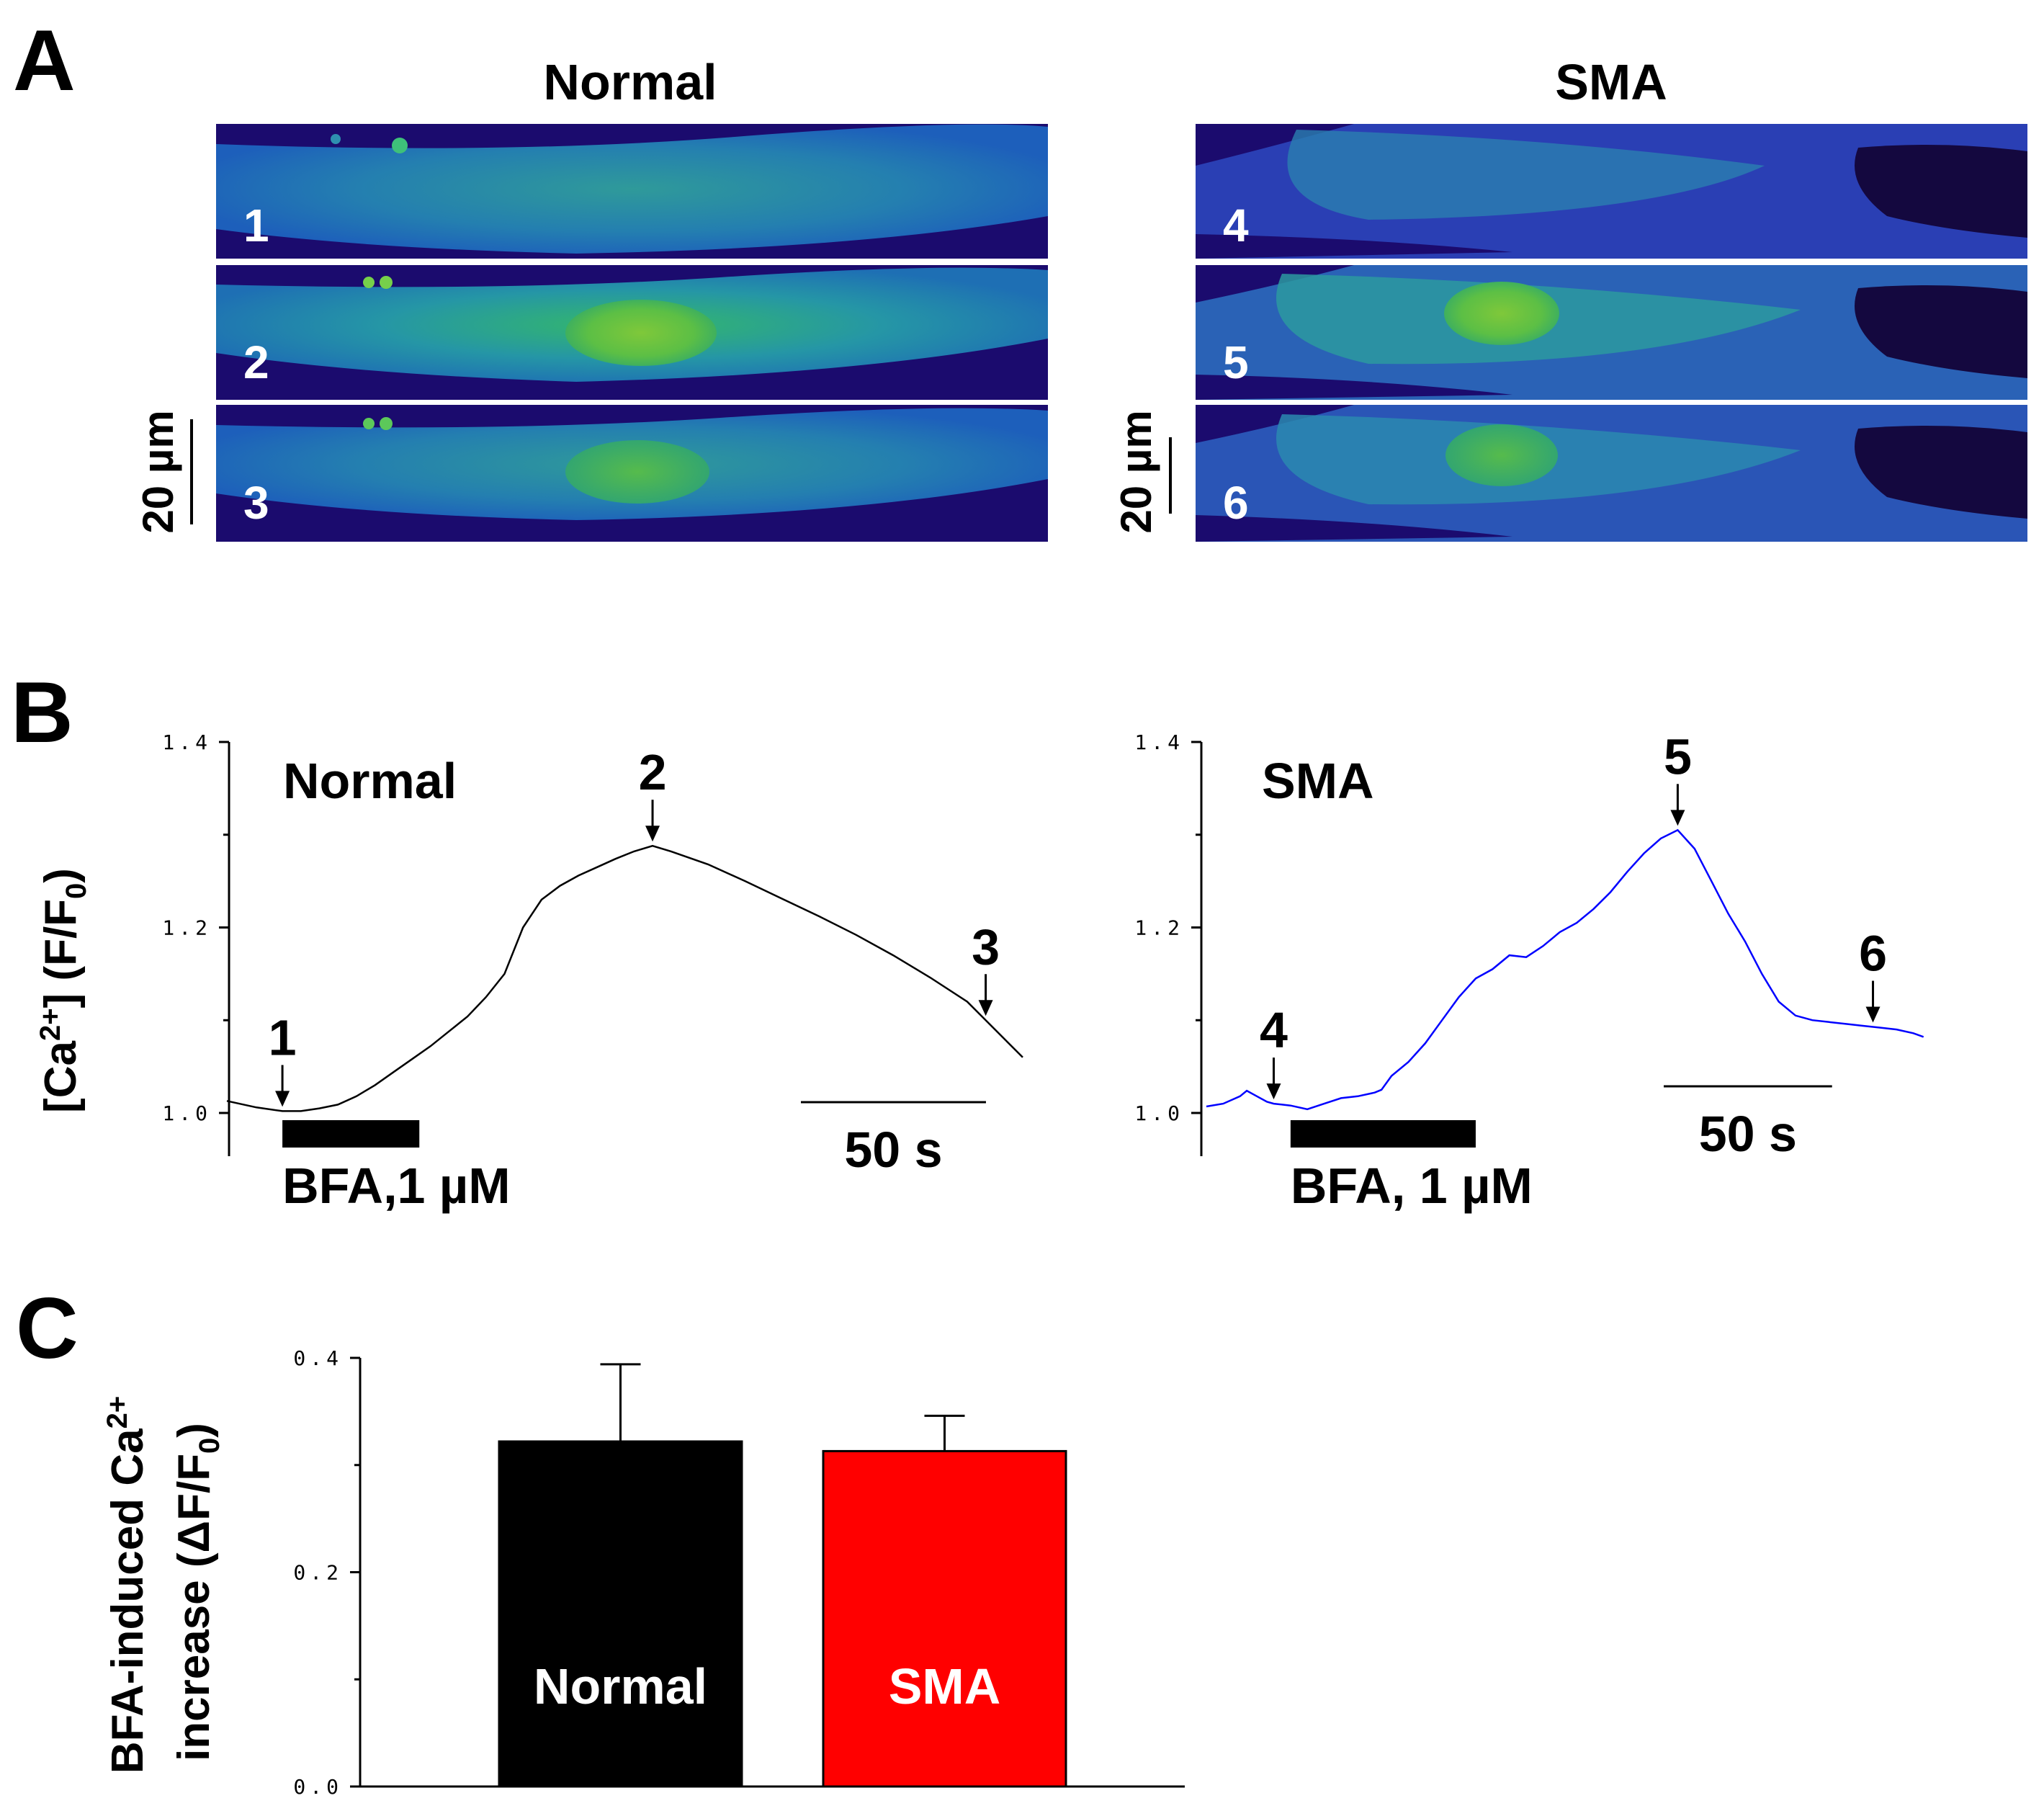 This screenshot has height=1811, width=2044. Describe the element at coordinates (370, 781) in the screenshot. I see `normal-trace-title: Normal` at that location.